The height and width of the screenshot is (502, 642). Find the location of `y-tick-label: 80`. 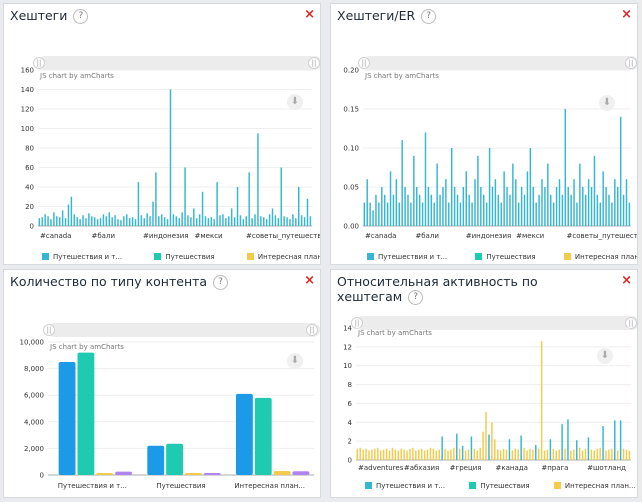

y-tick-label: 80 is located at coordinates (29, 149).